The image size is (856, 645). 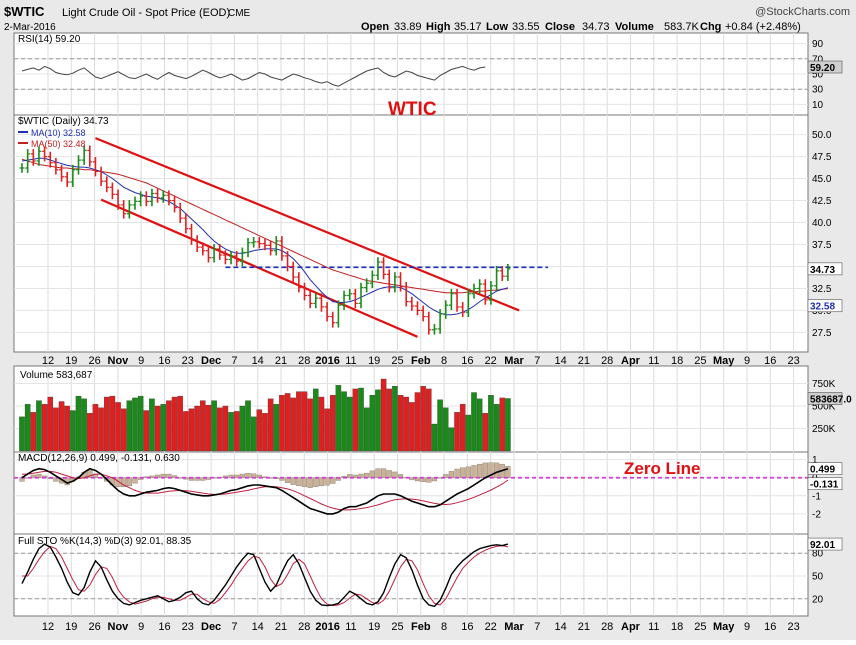 What do you see at coordinates (119, 361) in the screenshot?
I see `x-tick-label-top: Nov` at bounding box center [119, 361].